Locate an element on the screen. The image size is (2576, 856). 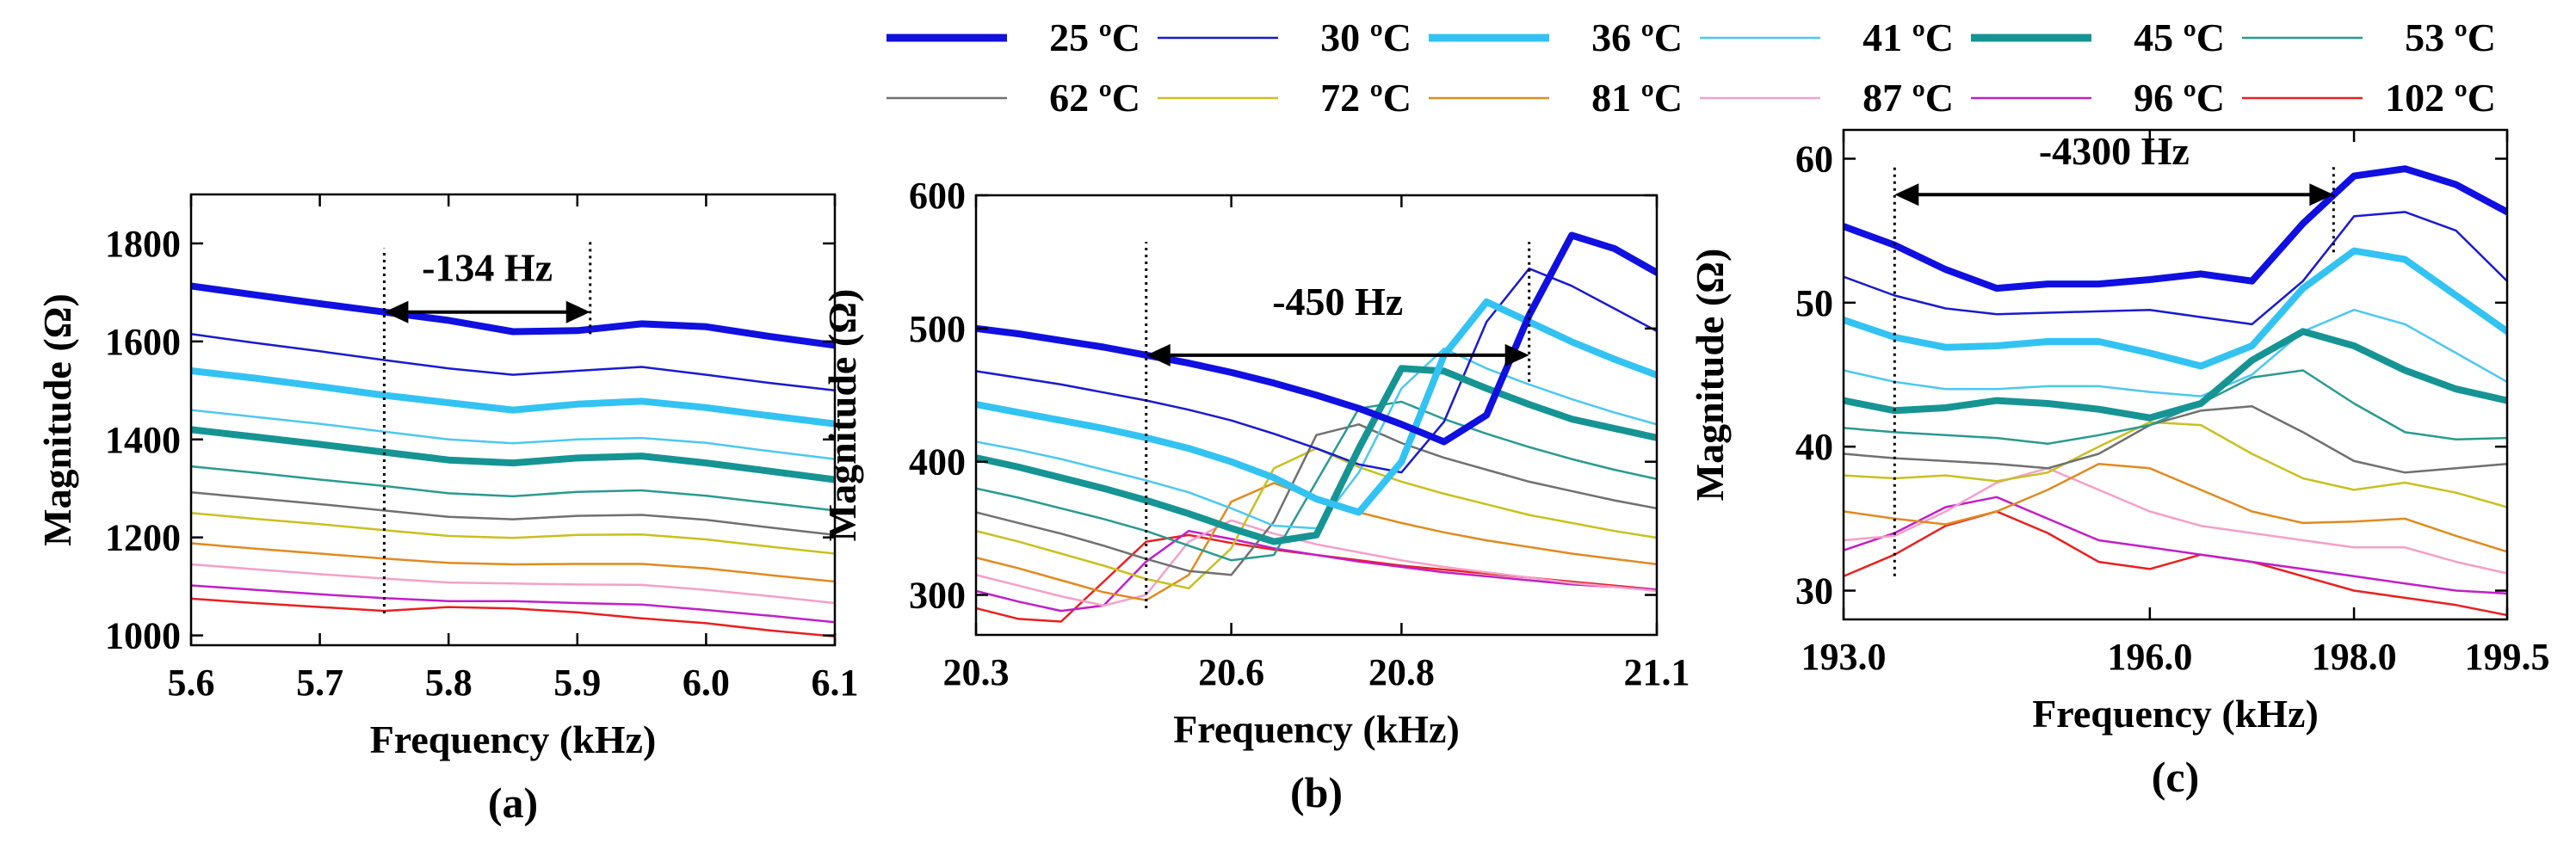
legend-label: 81 ºC is located at coordinates (1637, 98).